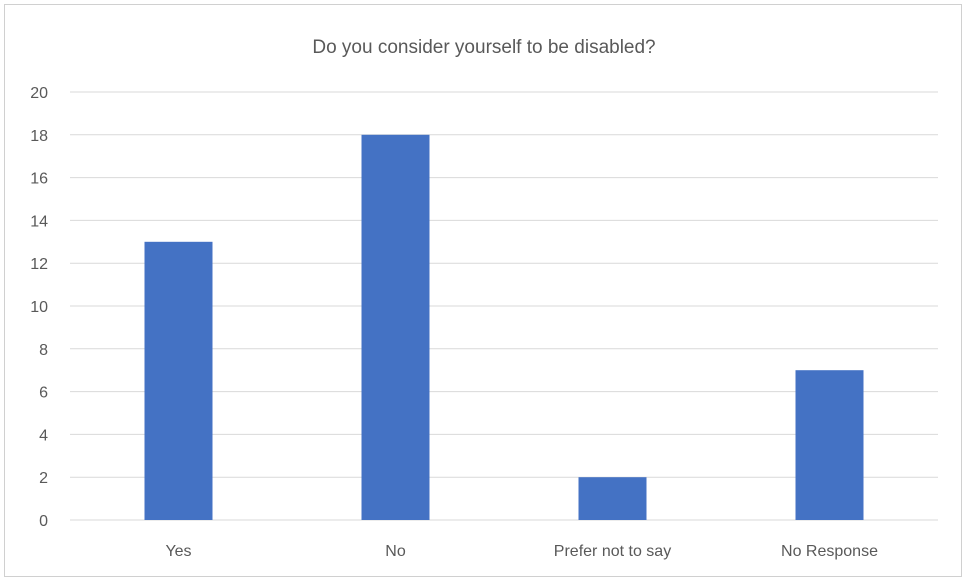 This screenshot has height=583, width=968. What do you see at coordinates (829, 445) in the screenshot?
I see `bar-no-response` at bounding box center [829, 445].